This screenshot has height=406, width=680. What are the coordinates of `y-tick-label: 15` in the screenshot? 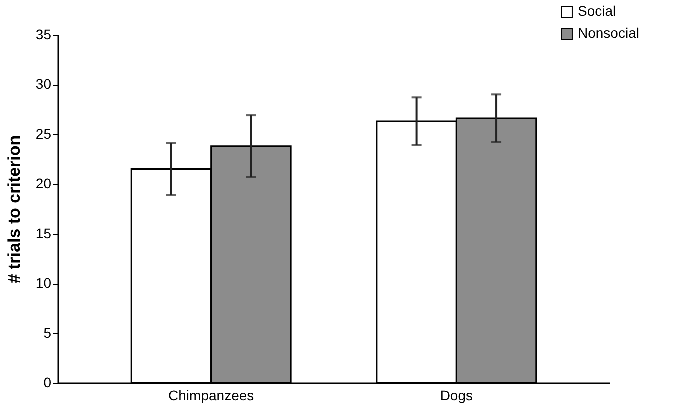 It's located at (44, 233).